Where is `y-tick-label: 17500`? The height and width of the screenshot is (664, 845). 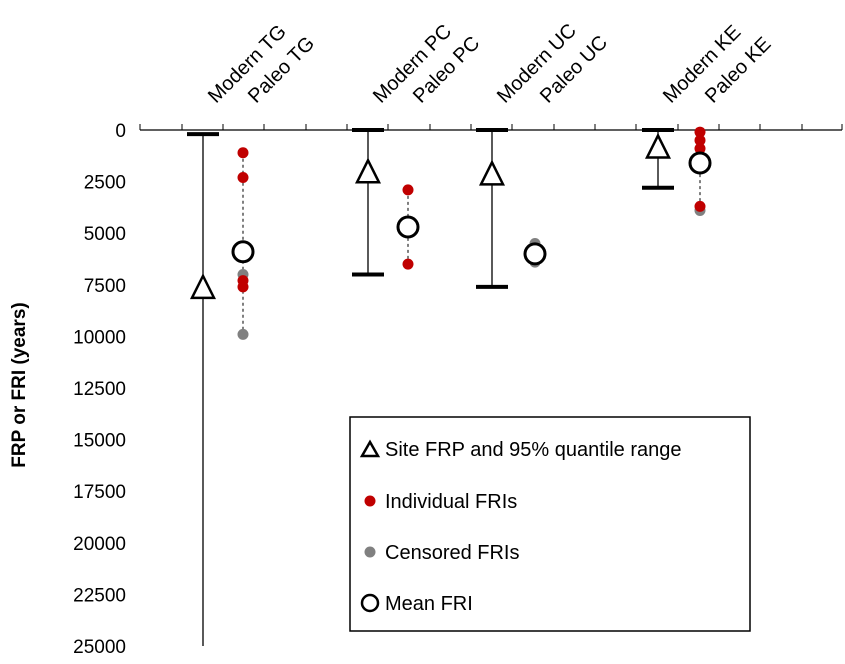 y-tick-label: 17500 is located at coordinates (99, 492).